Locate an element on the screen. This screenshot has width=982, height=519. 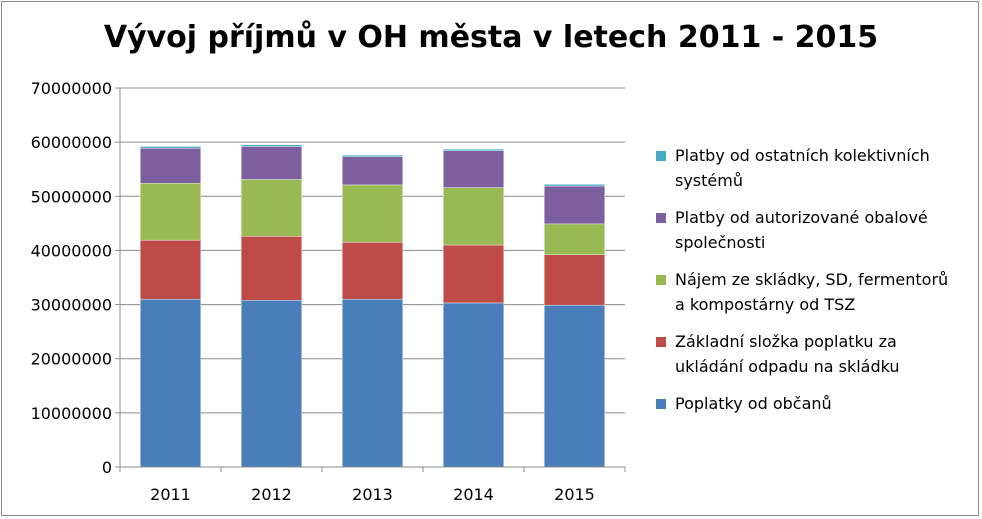
y-tick-label: 70000000 is located at coordinates (71, 88).